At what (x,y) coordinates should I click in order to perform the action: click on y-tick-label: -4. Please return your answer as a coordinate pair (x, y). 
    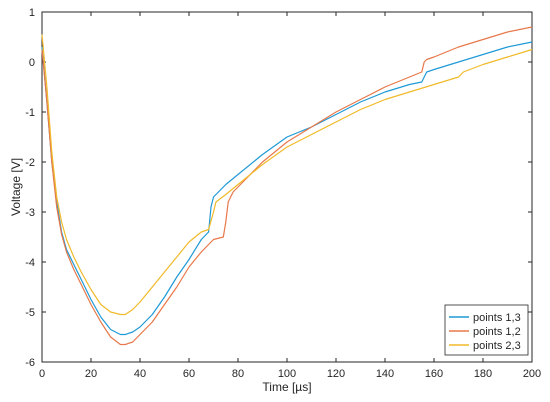
    Looking at the image, I should click on (30, 263).